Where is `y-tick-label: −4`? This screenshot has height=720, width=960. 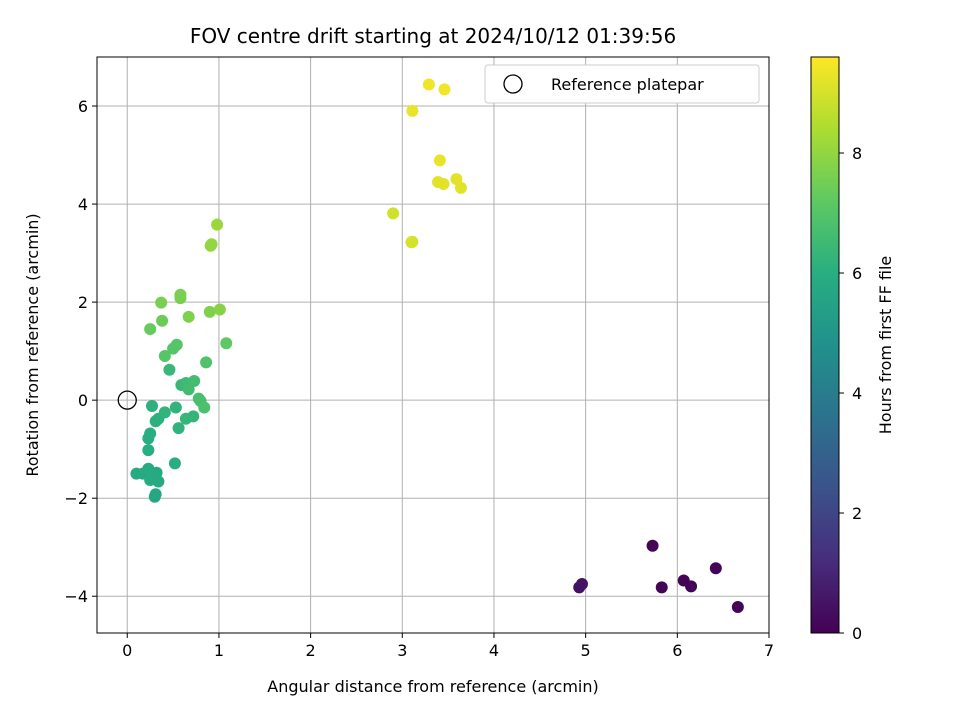
y-tick-label: −4 is located at coordinates (76, 596).